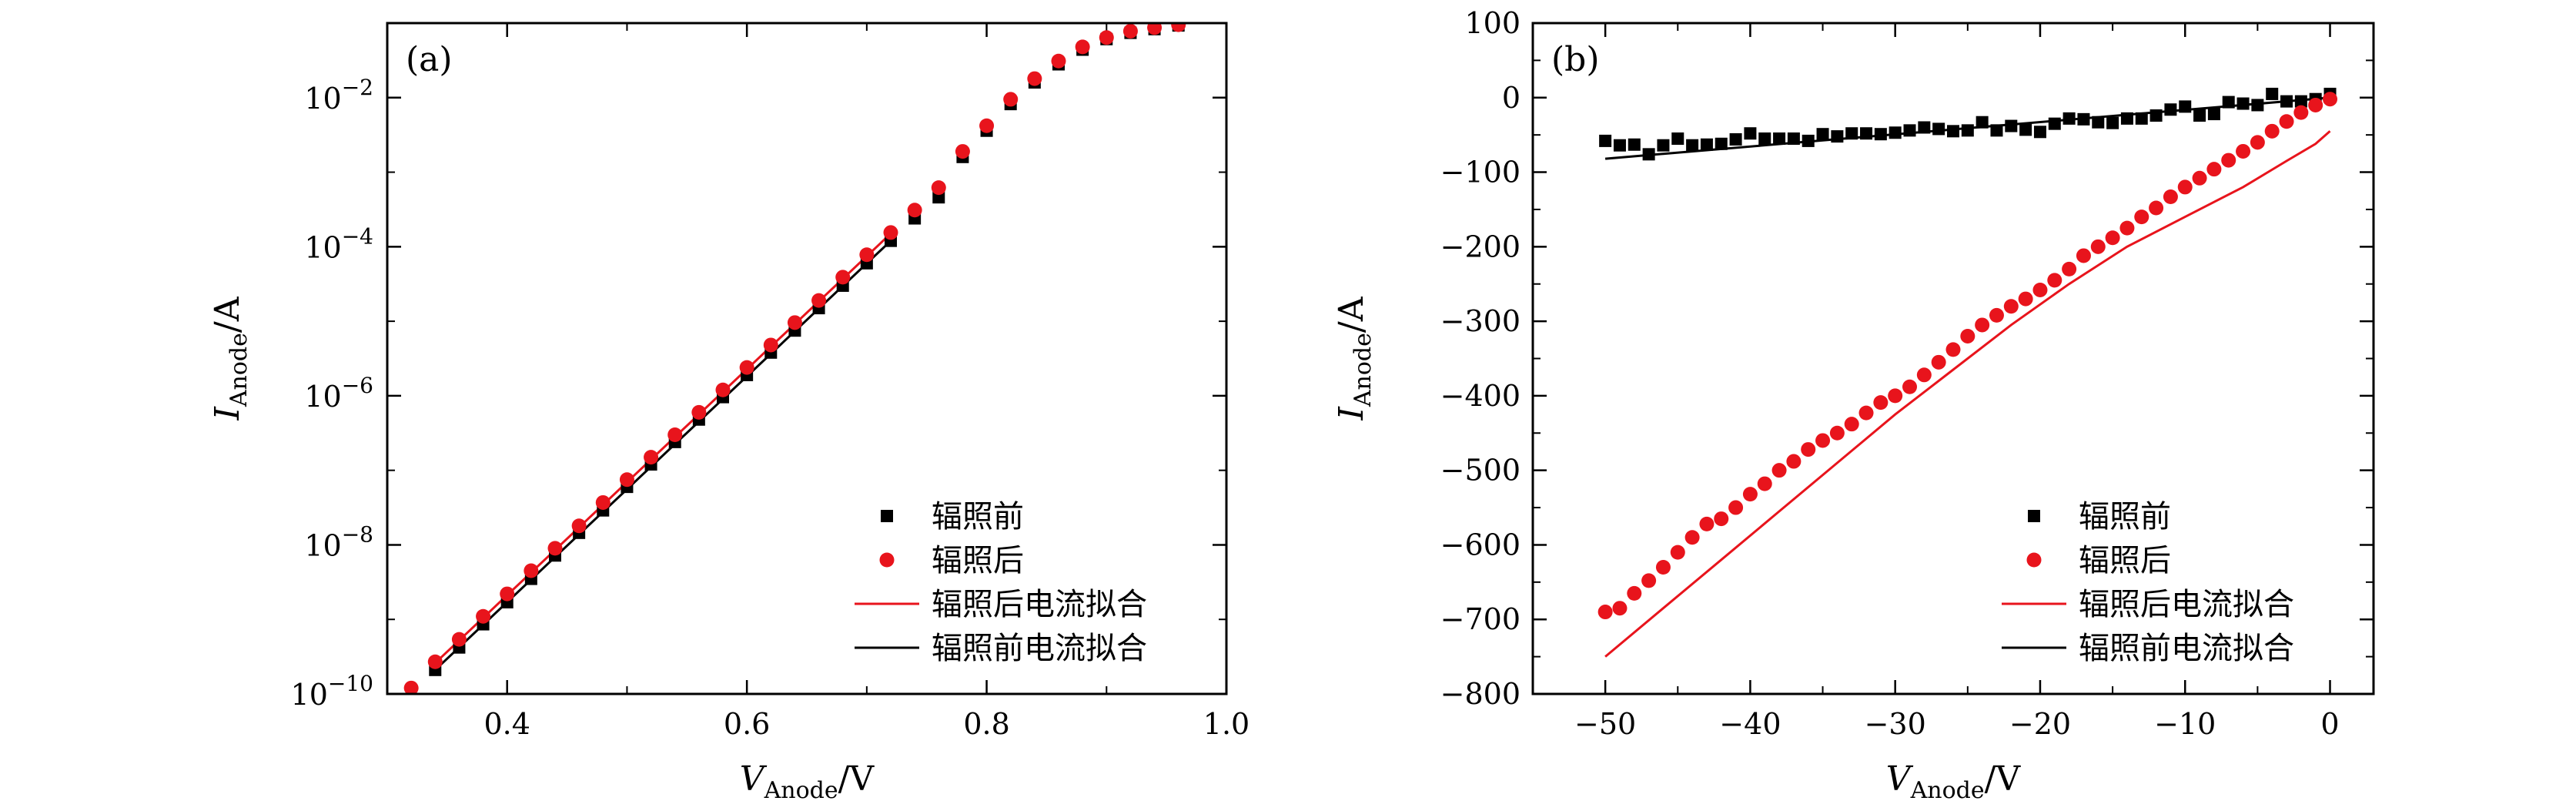 The image size is (2576, 811). What do you see at coordinates (507, 724) in the screenshot?
I see `x-tick-label: 0.4` at bounding box center [507, 724].